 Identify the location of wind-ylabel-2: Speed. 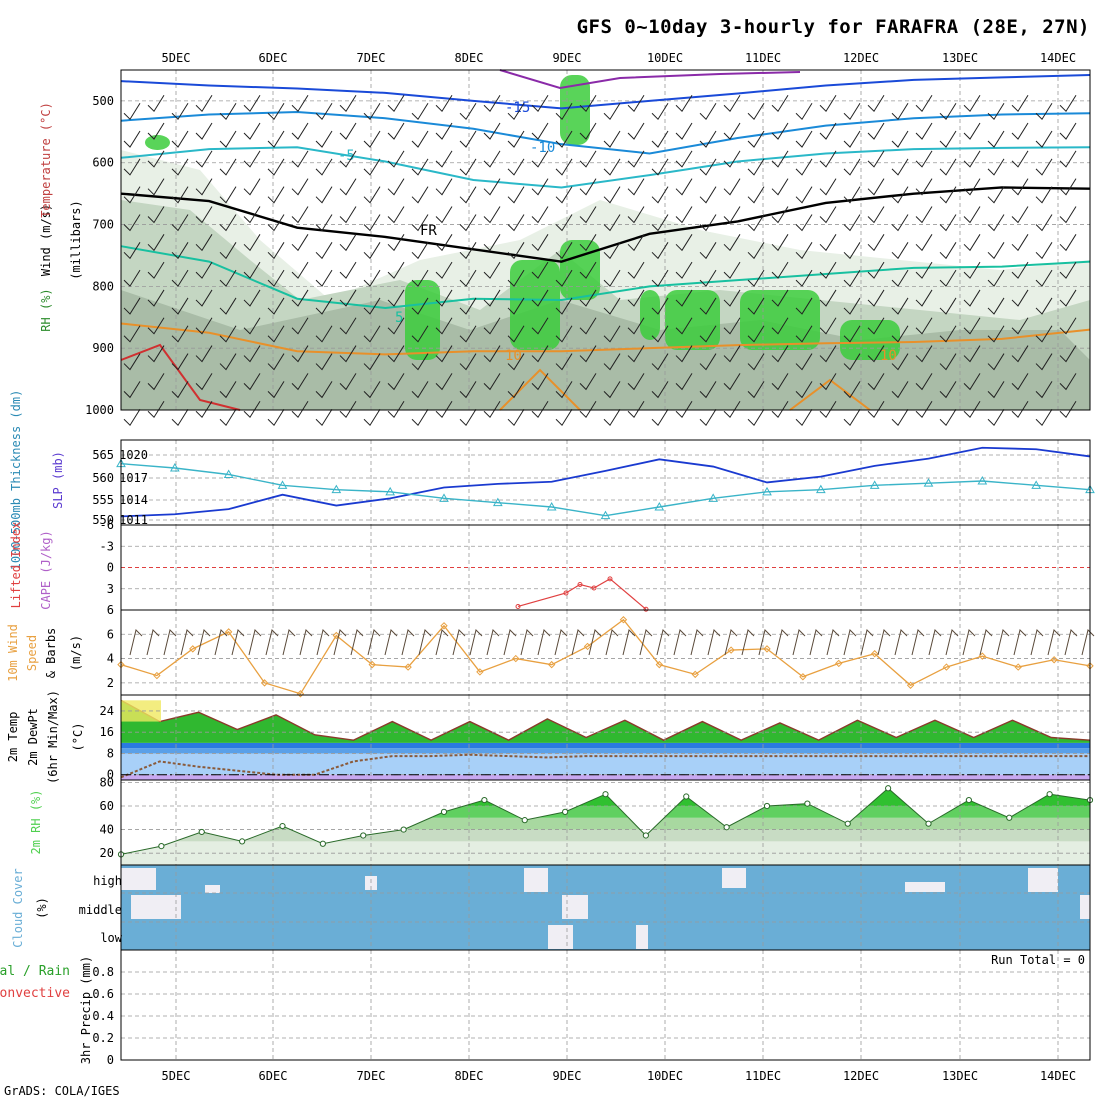
(32, 653).